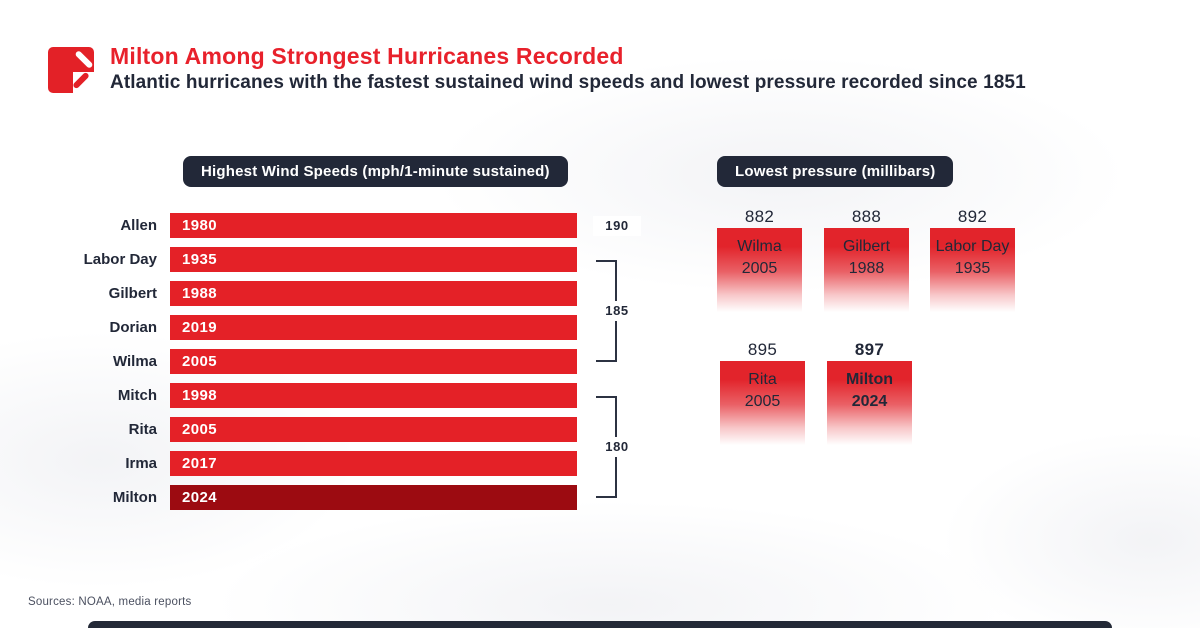  I want to click on firstpost-logo-icon, so click(71, 70).